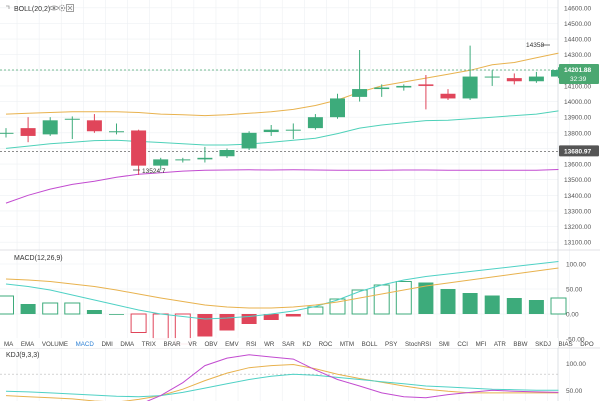  I want to click on macd-line, so click(282, 290).